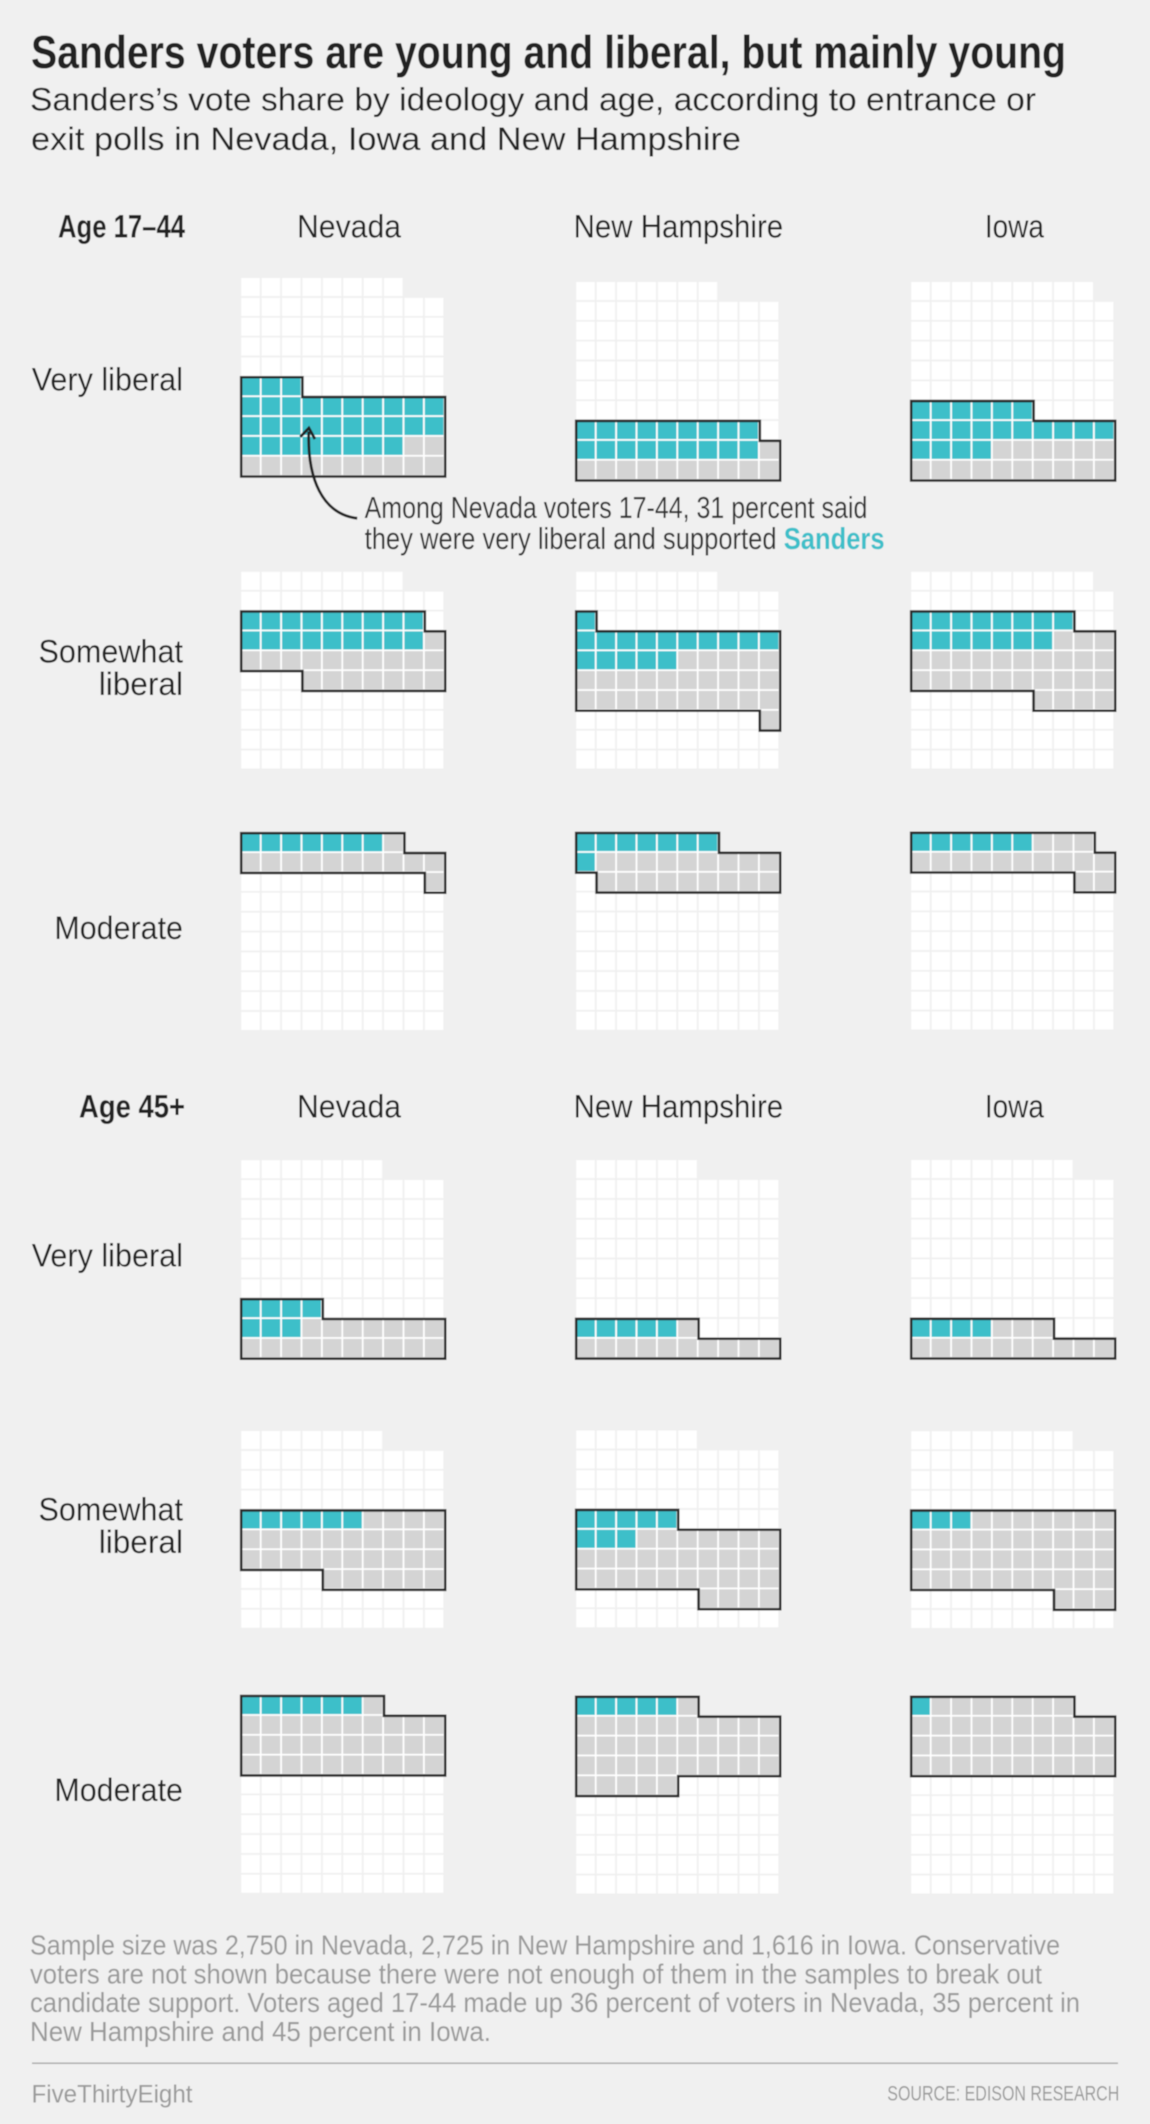 This screenshot has height=2124, width=1150. What do you see at coordinates (834, 538) in the screenshot?
I see `svg-text: Sanders` at bounding box center [834, 538].